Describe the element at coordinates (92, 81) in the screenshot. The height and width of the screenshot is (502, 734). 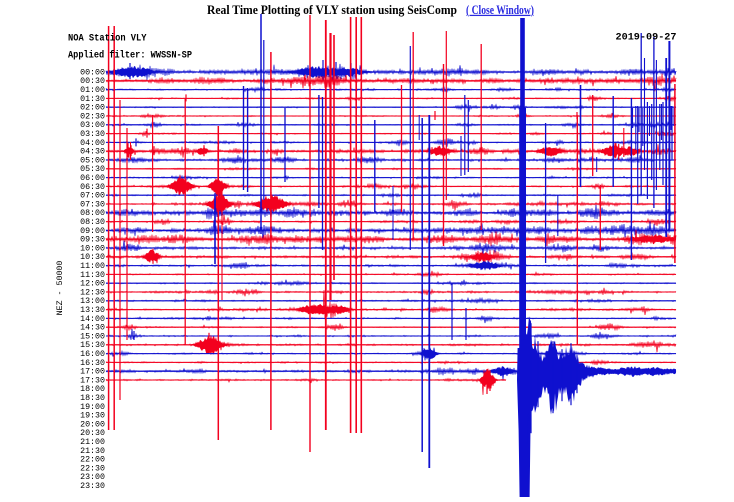
I see `svg-text: 00:30` at that location.